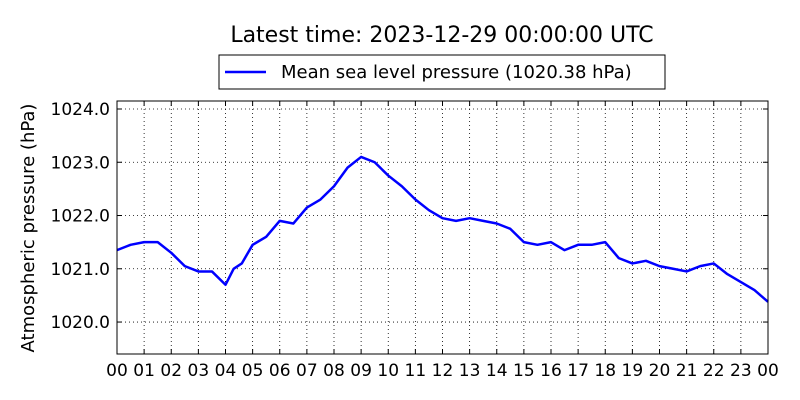  Describe the element at coordinates (551, 371) in the screenshot. I see `x-tick-label: 16` at that location.